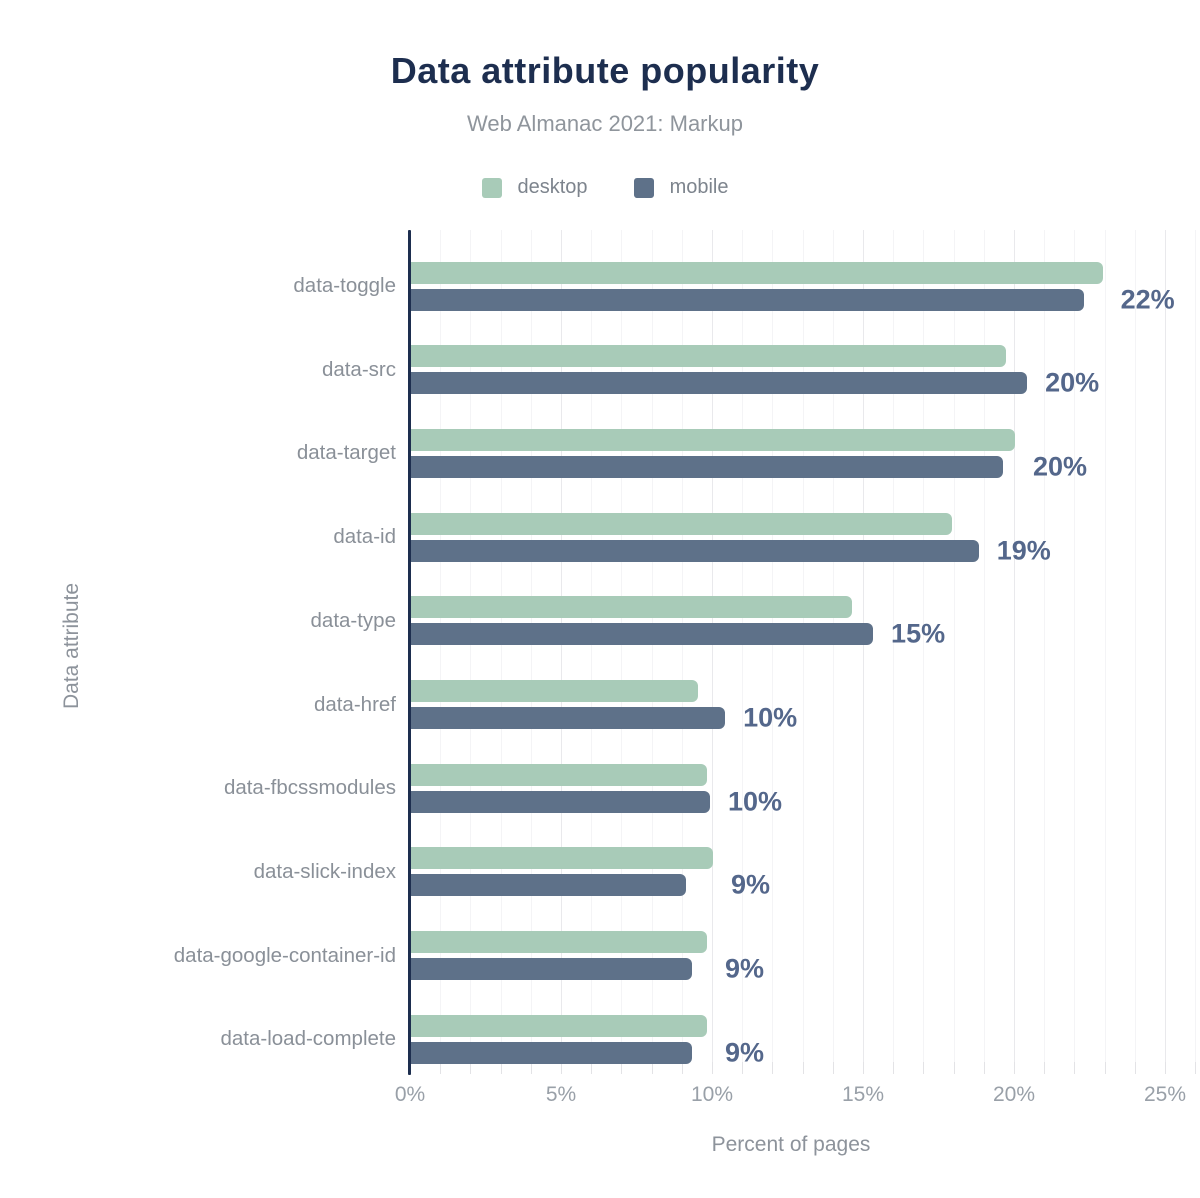 This screenshot has width=1200, height=1198. What do you see at coordinates (358, 369) in the screenshot?
I see `category-label: data-src` at bounding box center [358, 369].